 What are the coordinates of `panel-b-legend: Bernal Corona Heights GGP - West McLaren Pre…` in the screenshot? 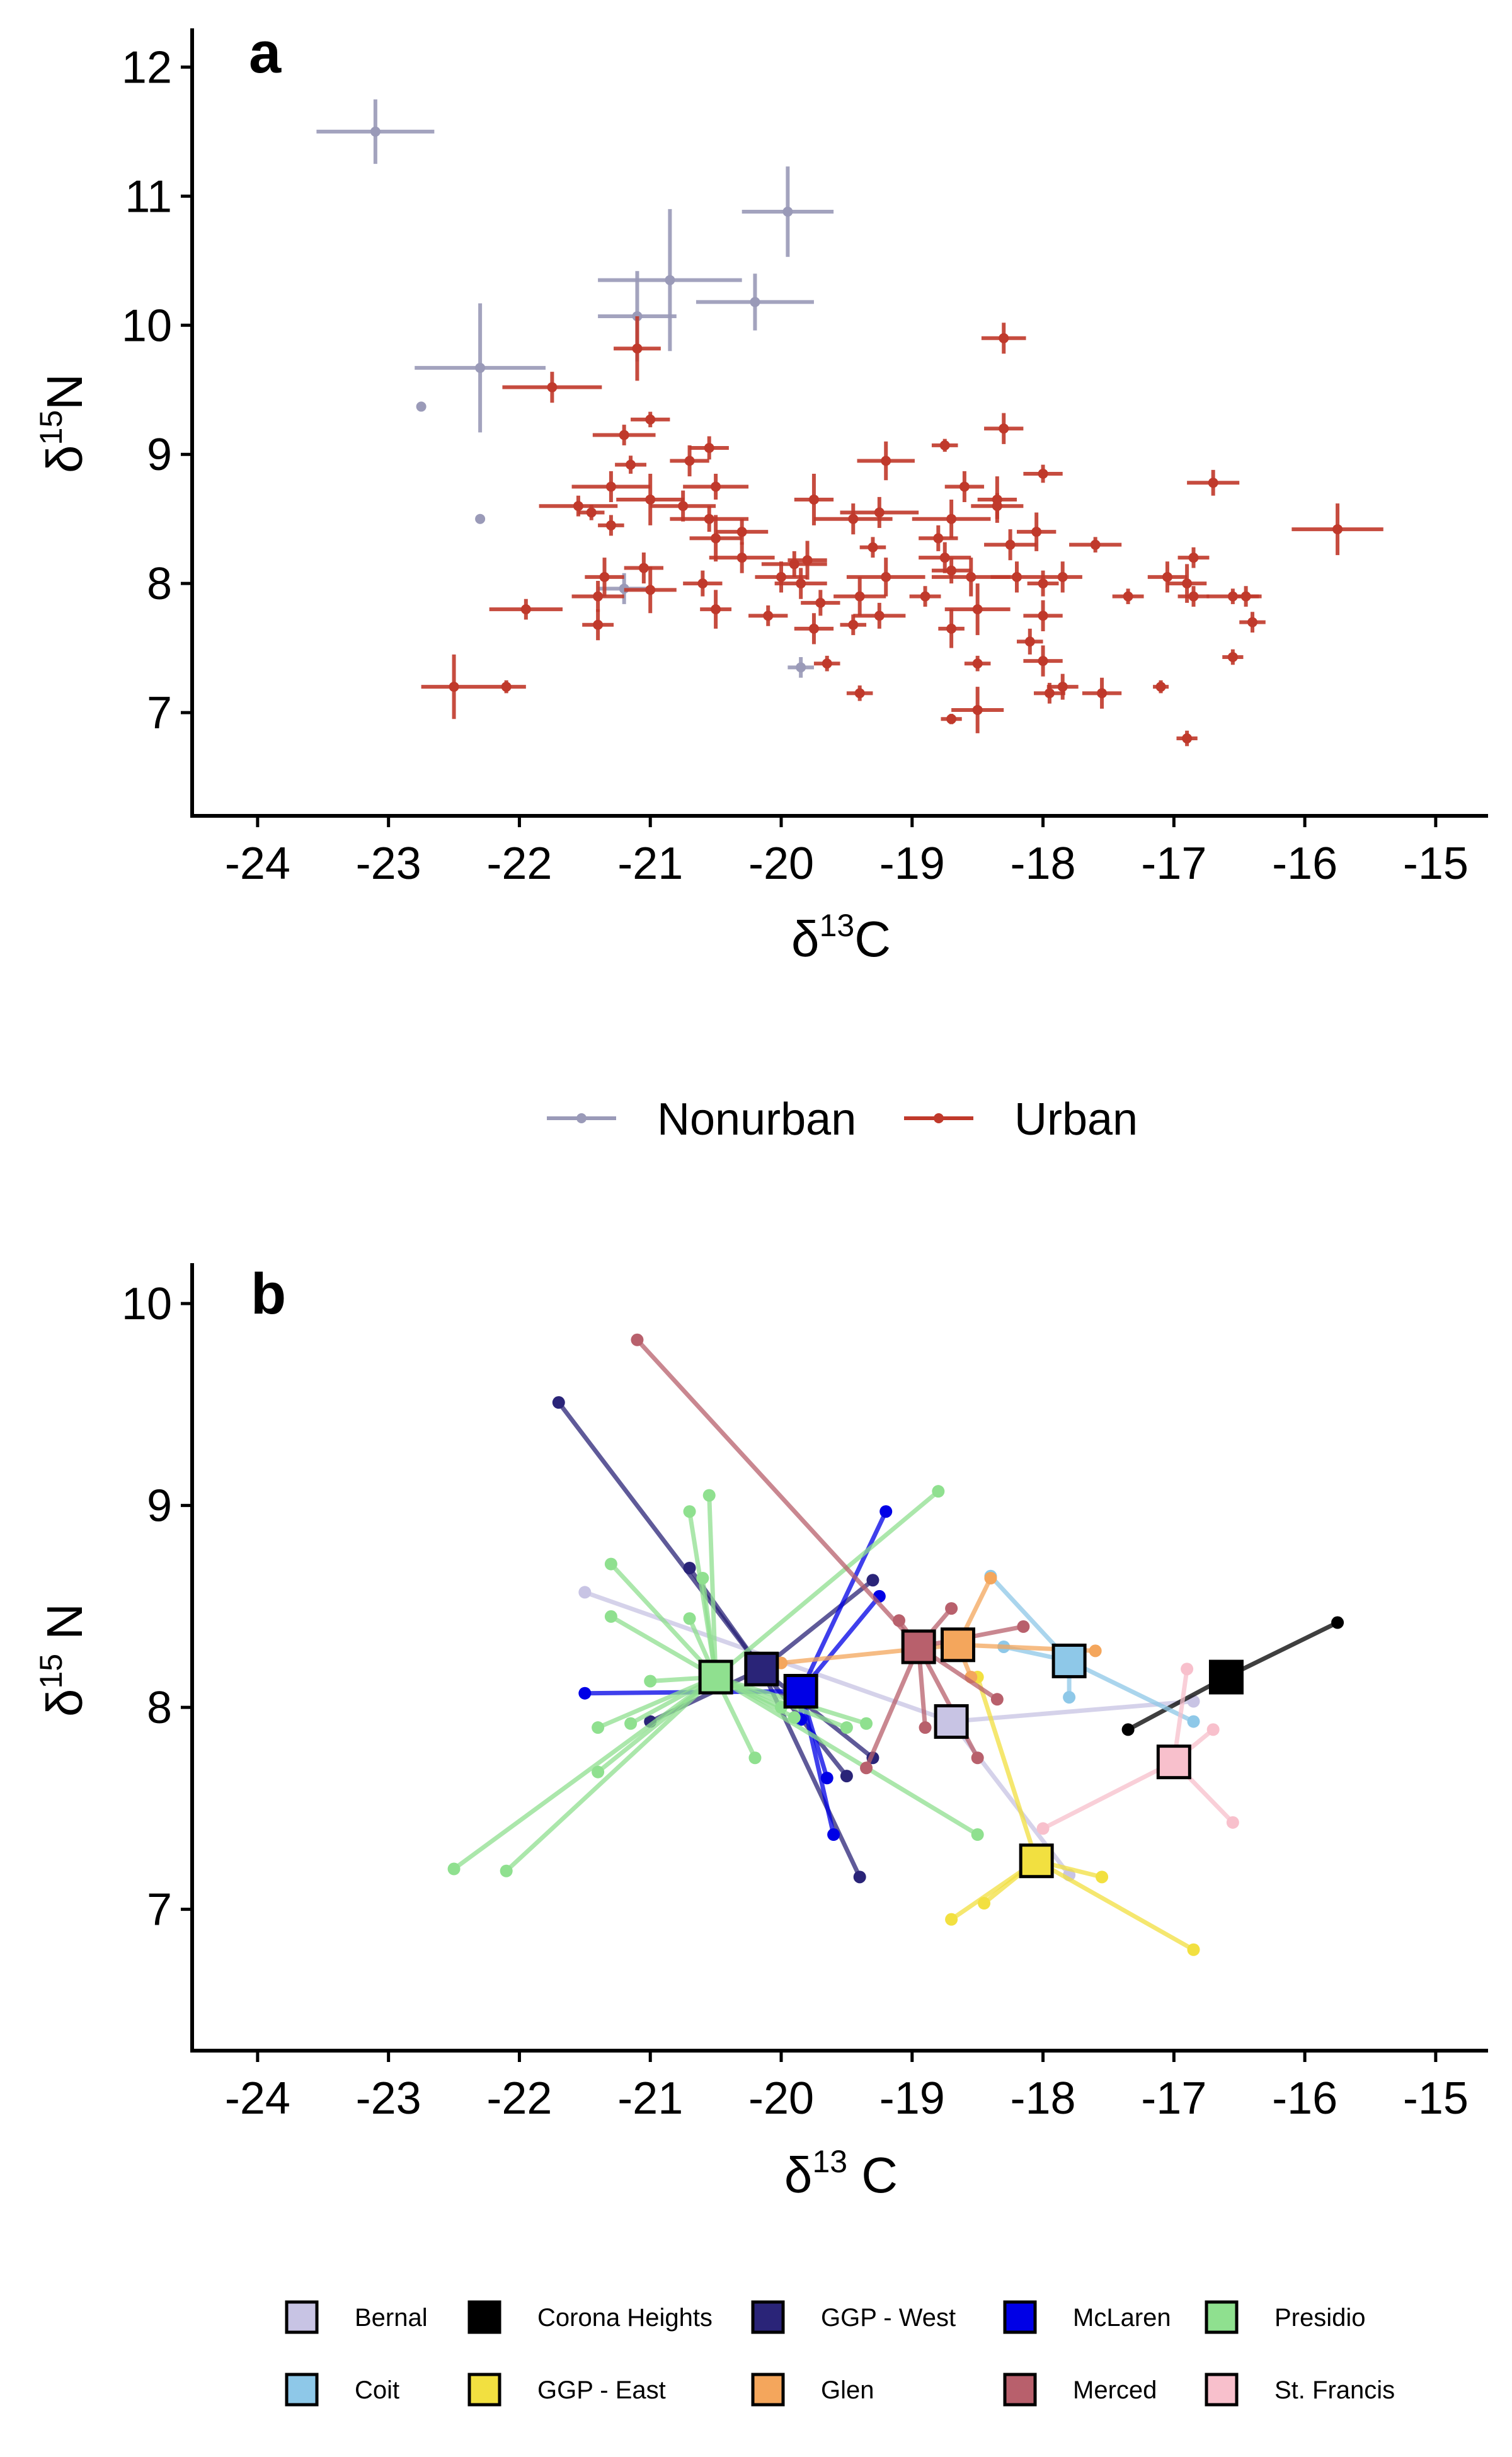 It's located at (840, 2353).